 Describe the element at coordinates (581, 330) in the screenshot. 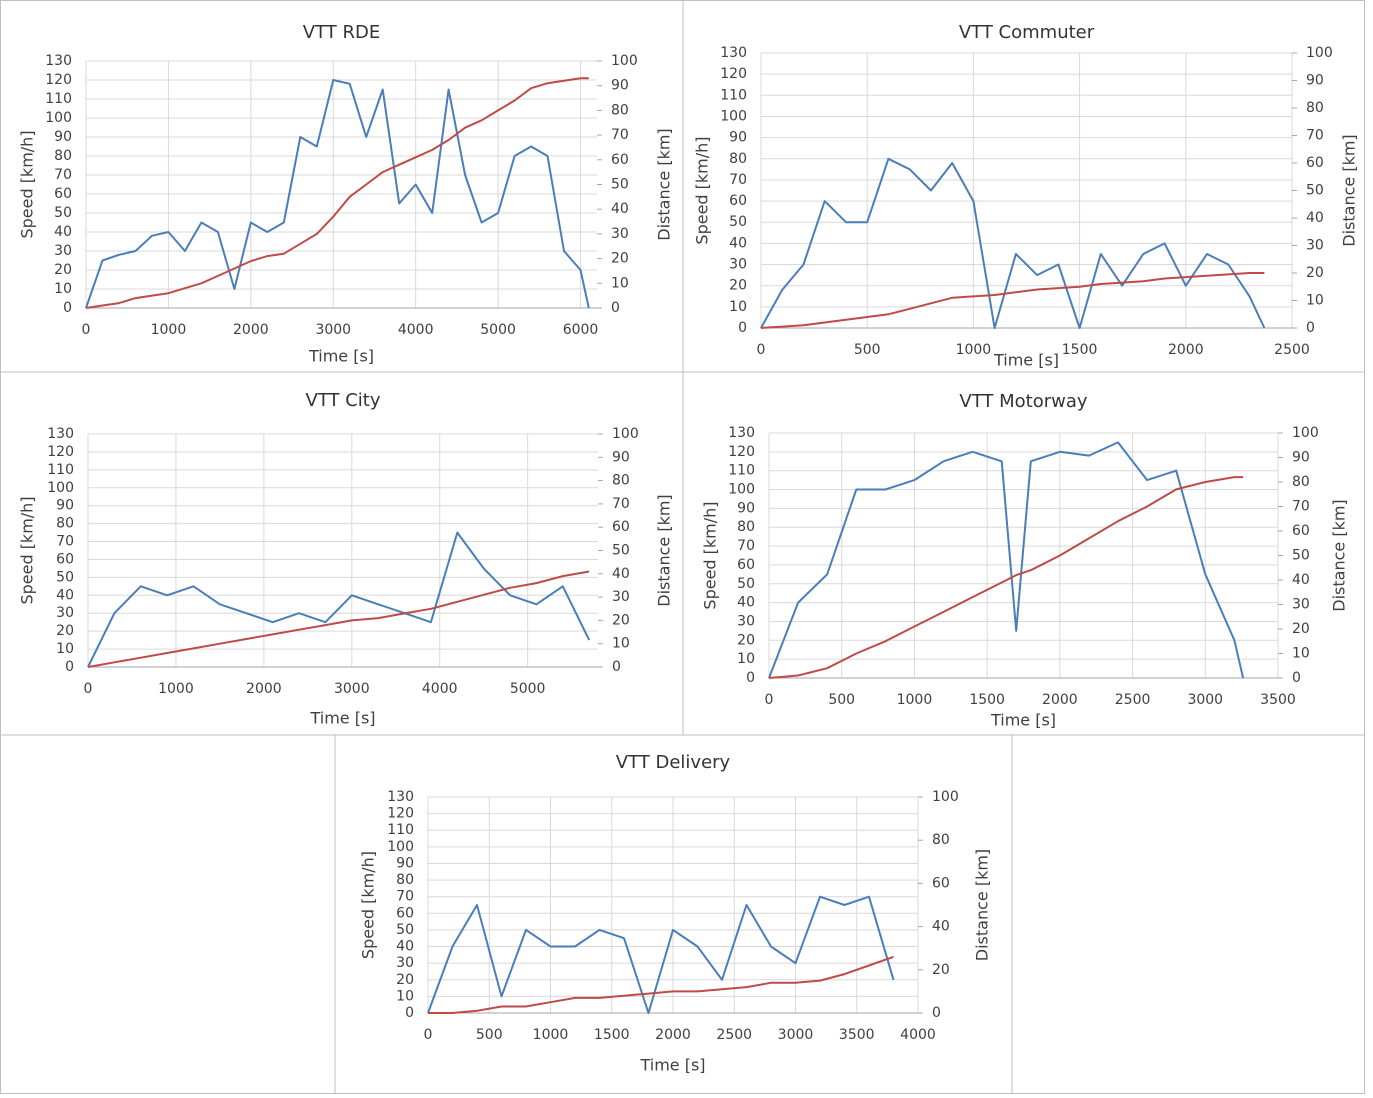

I see `x-tick-label: 6000` at that location.